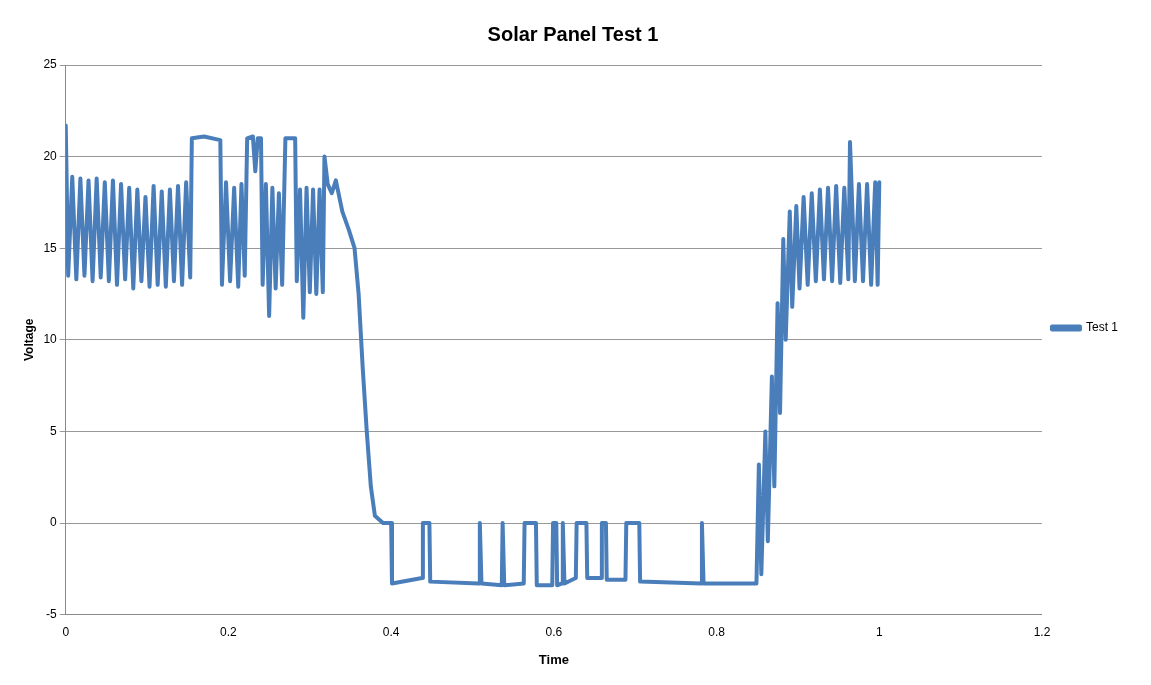  Describe the element at coordinates (52, 613) in the screenshot. I see `y-tick-label: -5` at that location.